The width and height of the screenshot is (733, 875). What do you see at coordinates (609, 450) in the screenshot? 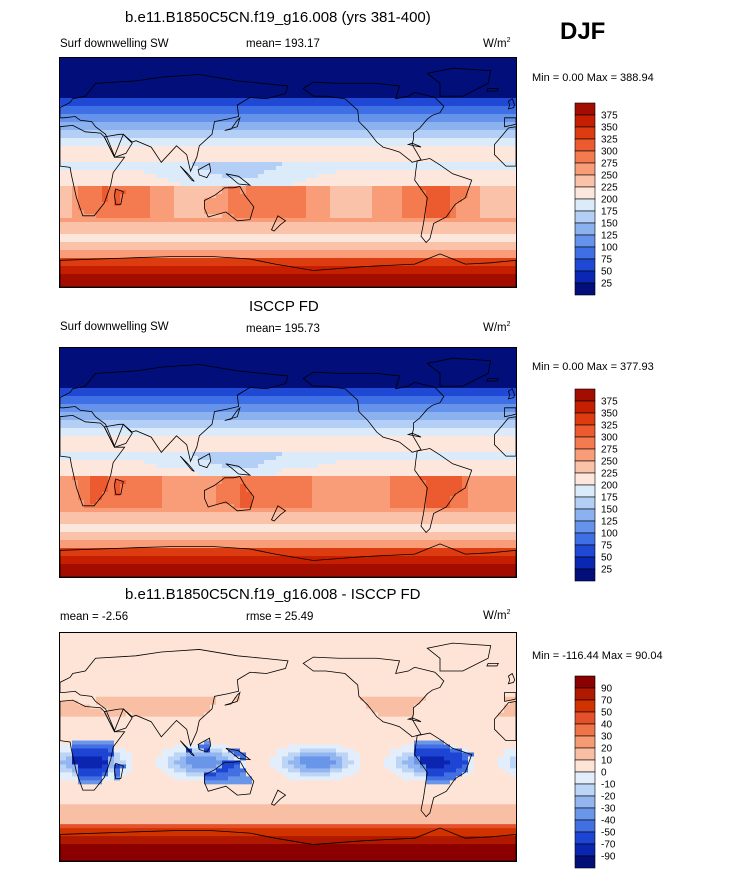
I see `colorbar-tick-label: 275` at bounding box center [609, 450].